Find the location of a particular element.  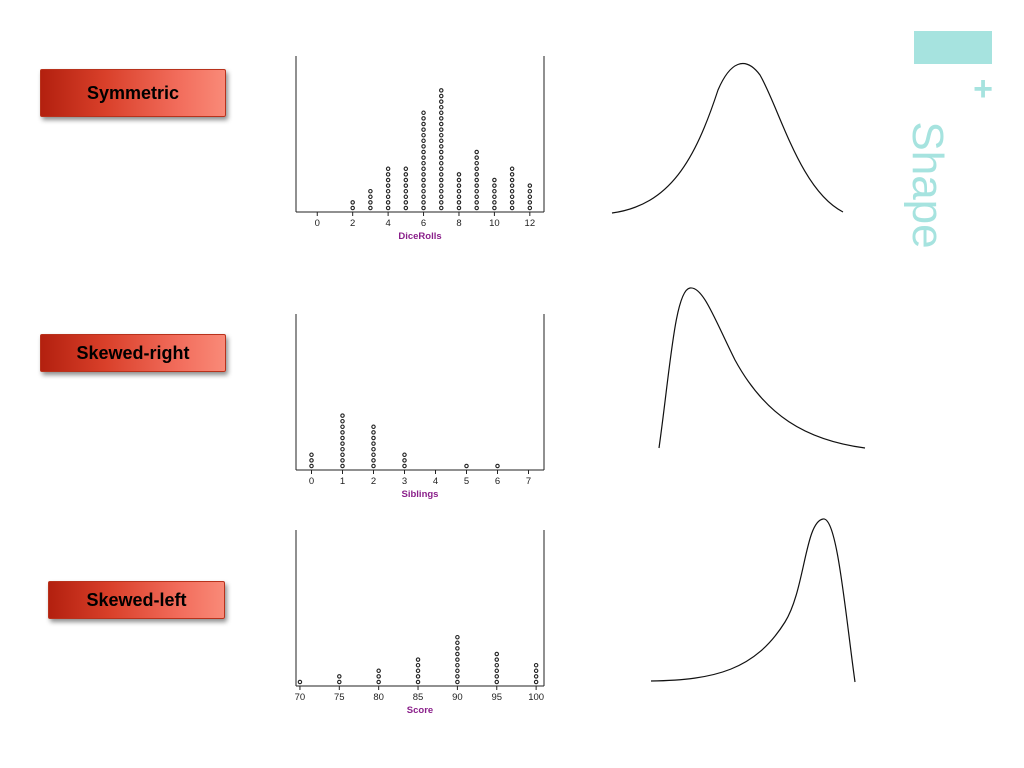

dicerolls-tick-label: 6 is located at coordinates (423, 223).